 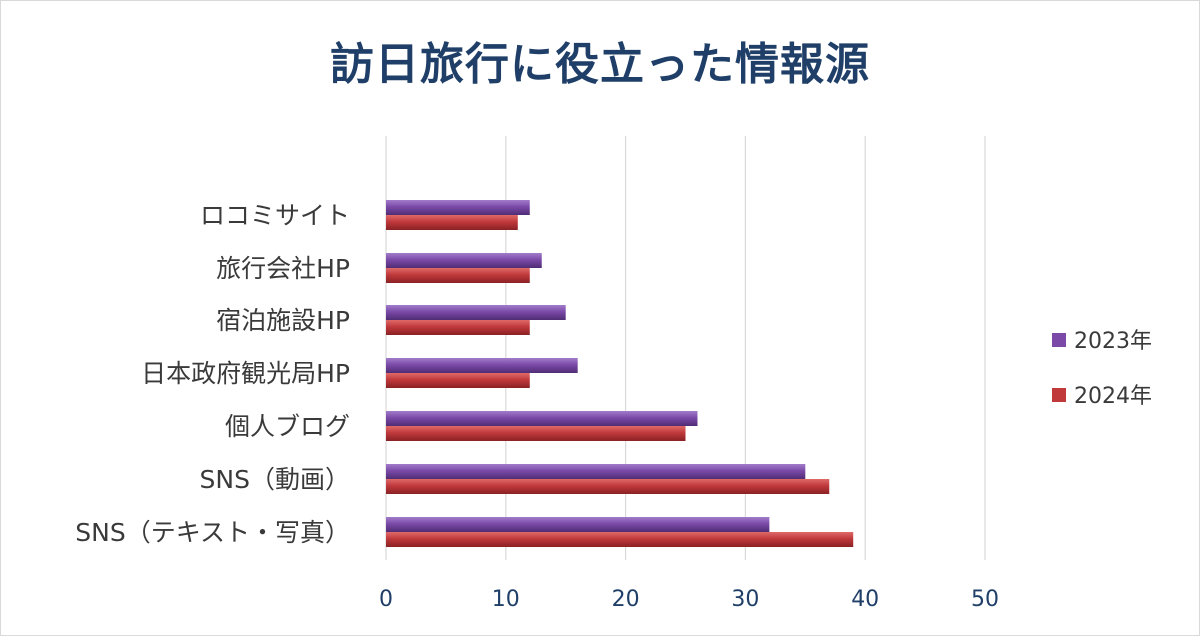 What do you see at coordinates (1113, 396) in the screenshot?
I see `legend-label: 2024年` at bounding box center [1113, 396].